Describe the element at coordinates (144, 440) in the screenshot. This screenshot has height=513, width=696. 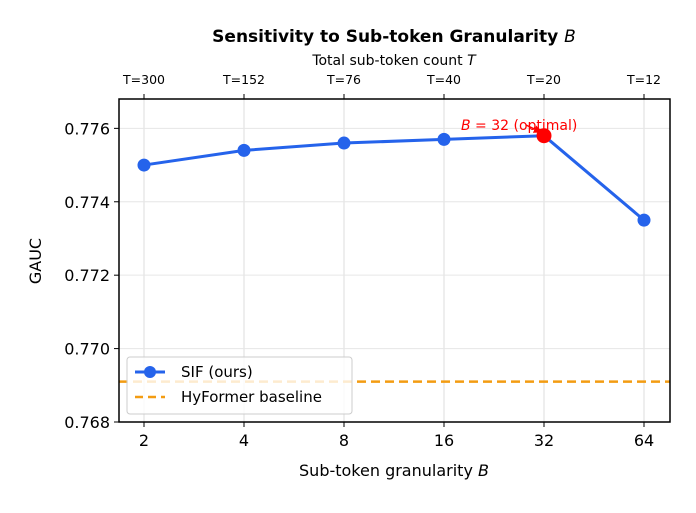
I see `x-tick-label: 2` at that location.